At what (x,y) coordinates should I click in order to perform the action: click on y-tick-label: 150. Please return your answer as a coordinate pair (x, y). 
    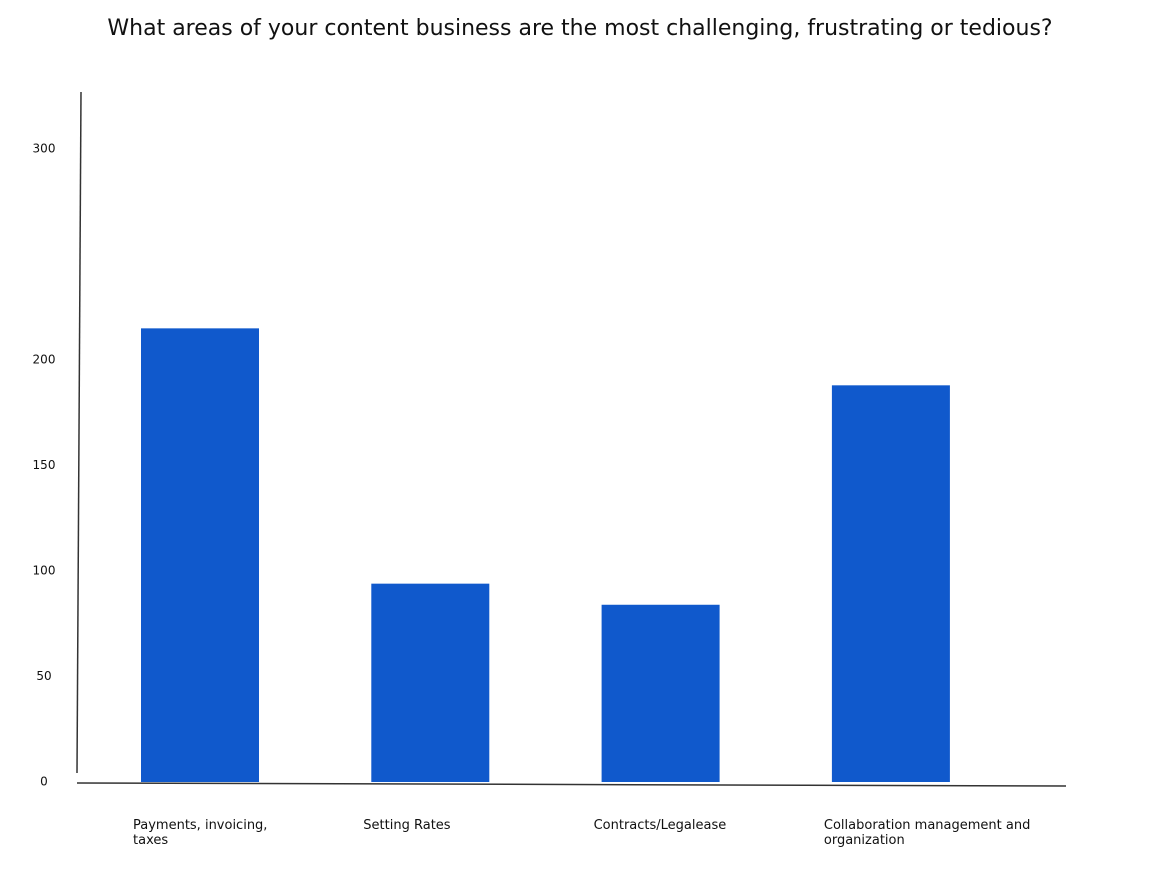
    Looking at the image, I should click on (44, 465).